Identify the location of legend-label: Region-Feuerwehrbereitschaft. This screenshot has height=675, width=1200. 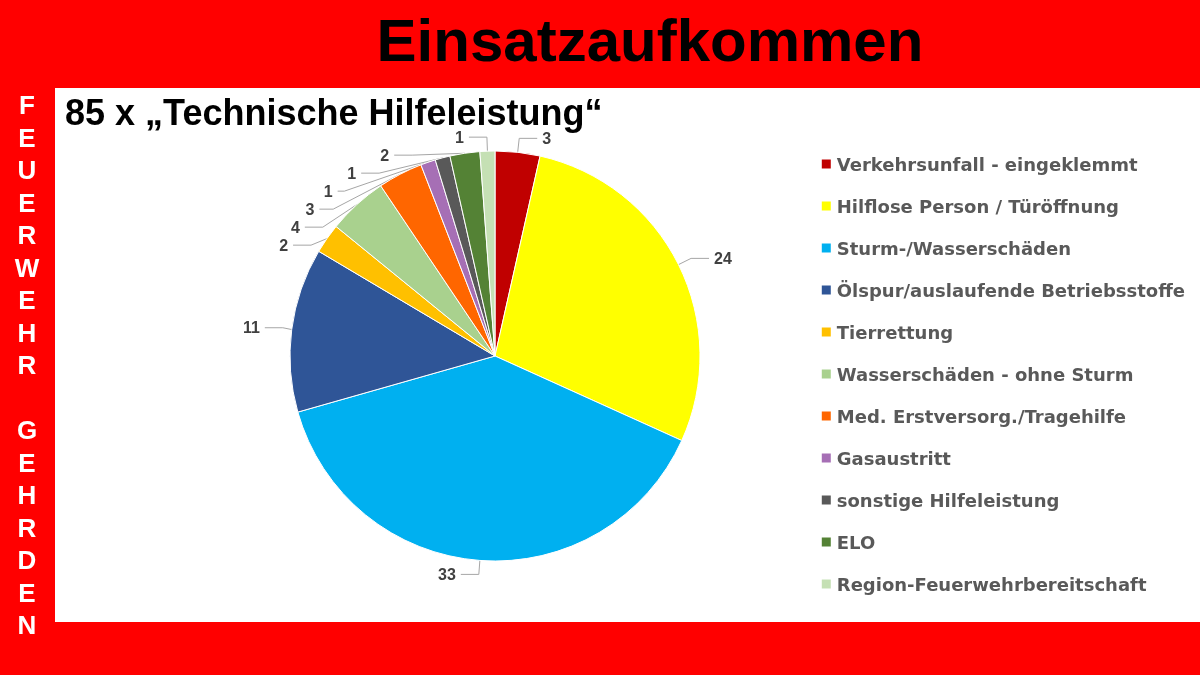
(991, 584).